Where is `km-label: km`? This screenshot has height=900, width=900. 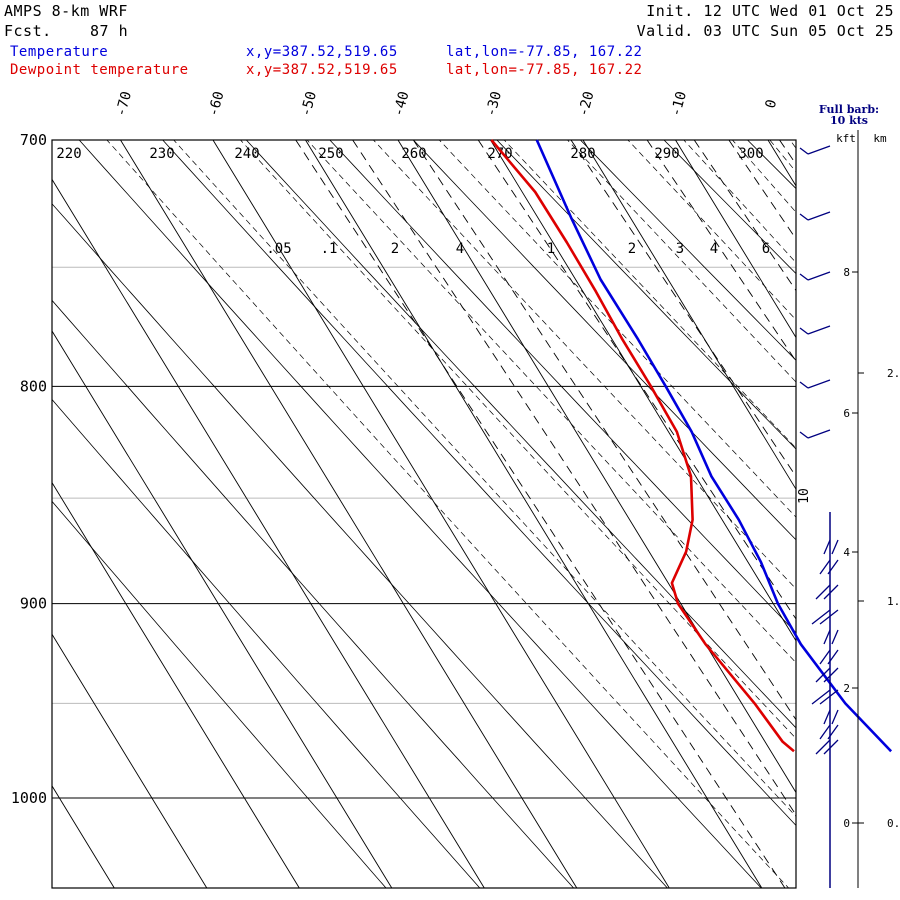
km-label: km is located at coordinates (880, 138).